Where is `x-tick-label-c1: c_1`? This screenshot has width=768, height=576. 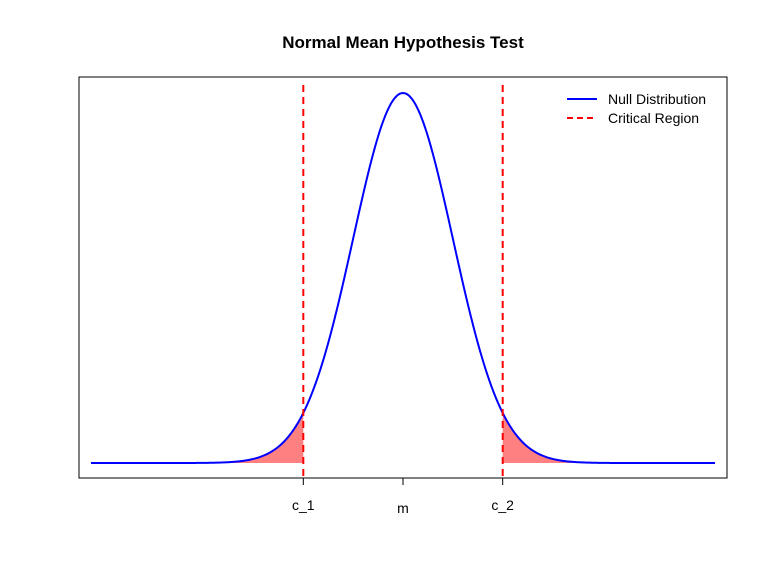
x-tick-label-c1: c_1 is located at coordinates (303, 505).